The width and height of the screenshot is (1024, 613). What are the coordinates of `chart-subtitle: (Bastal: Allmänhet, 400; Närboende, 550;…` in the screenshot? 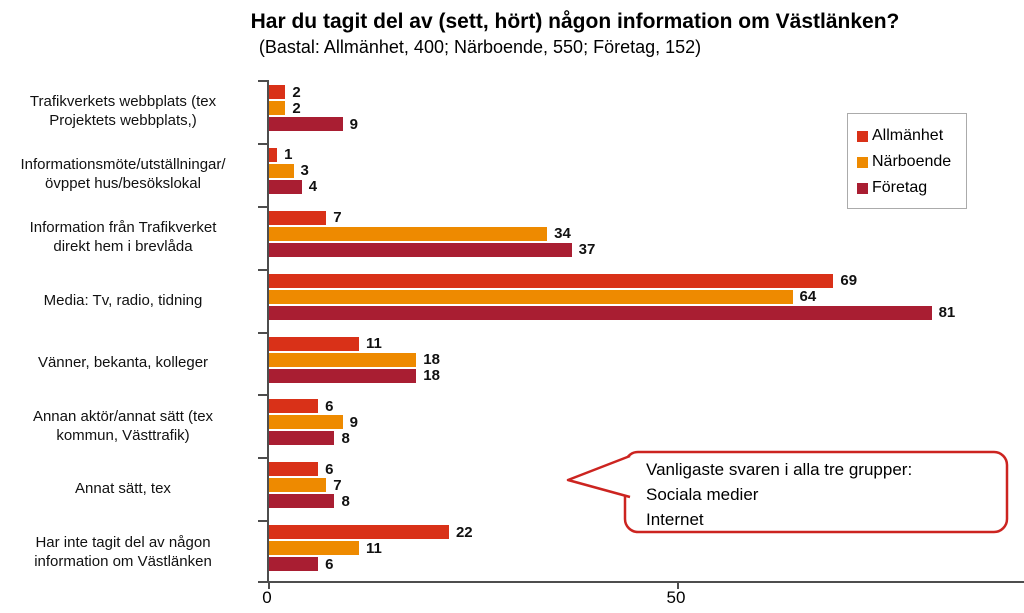 It's located at (480, 47).